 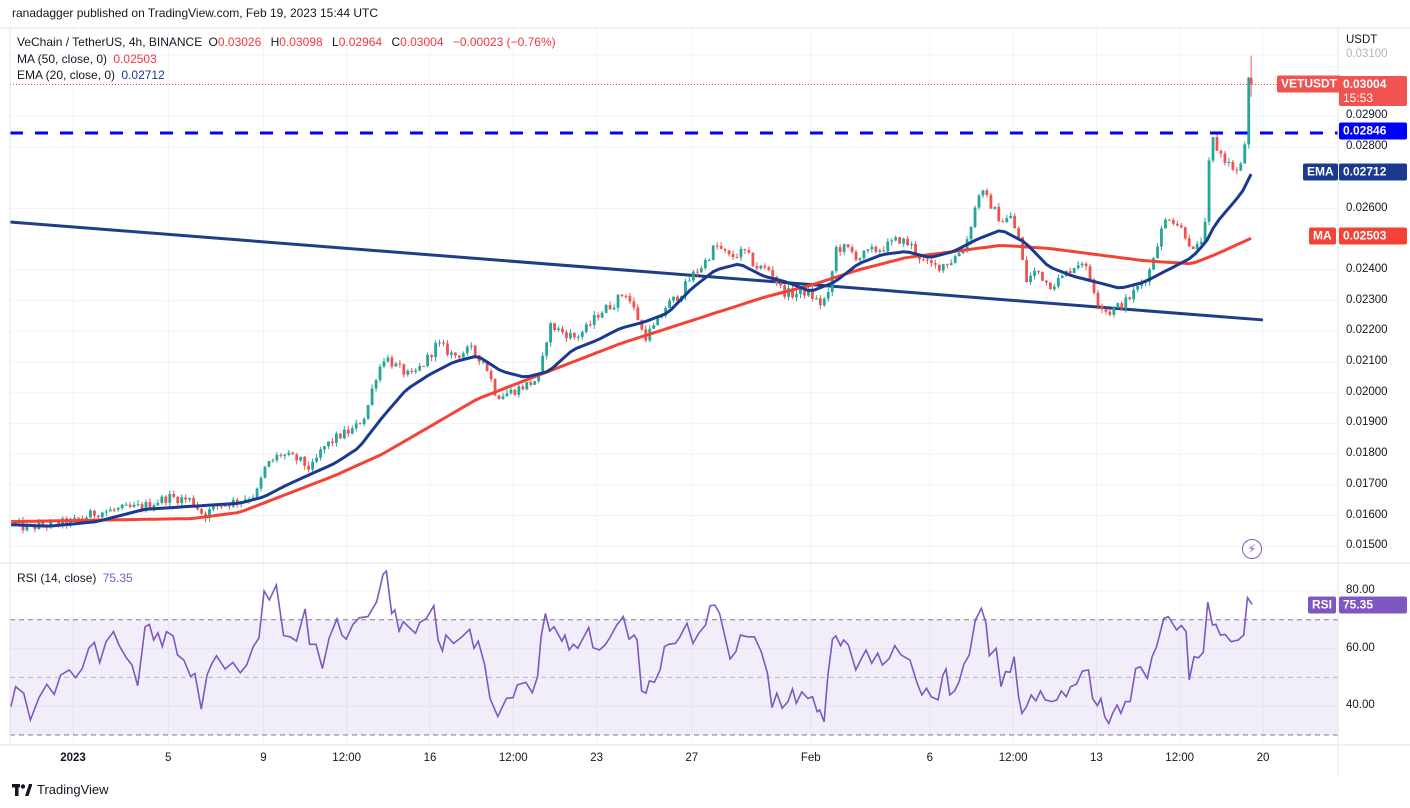 What do you see at coordinates (73, 789) in the screenshot?
I see `brand-name: TradingView` at bounding box center [73, 789].